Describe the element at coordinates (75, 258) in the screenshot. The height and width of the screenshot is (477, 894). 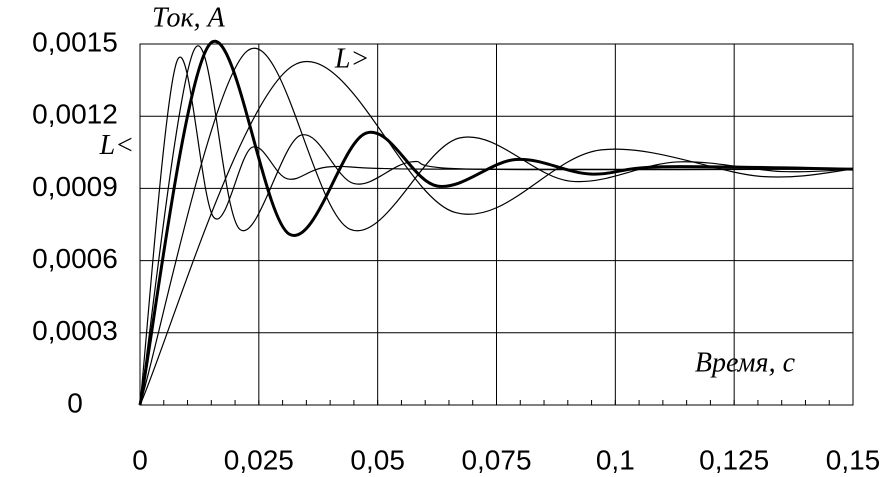
I see `y-tick-label: 0,0006` at that location.